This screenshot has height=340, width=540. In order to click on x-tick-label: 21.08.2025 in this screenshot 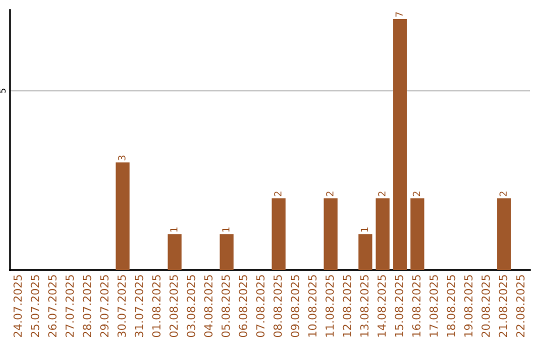, I will do `click(503, 306)`.